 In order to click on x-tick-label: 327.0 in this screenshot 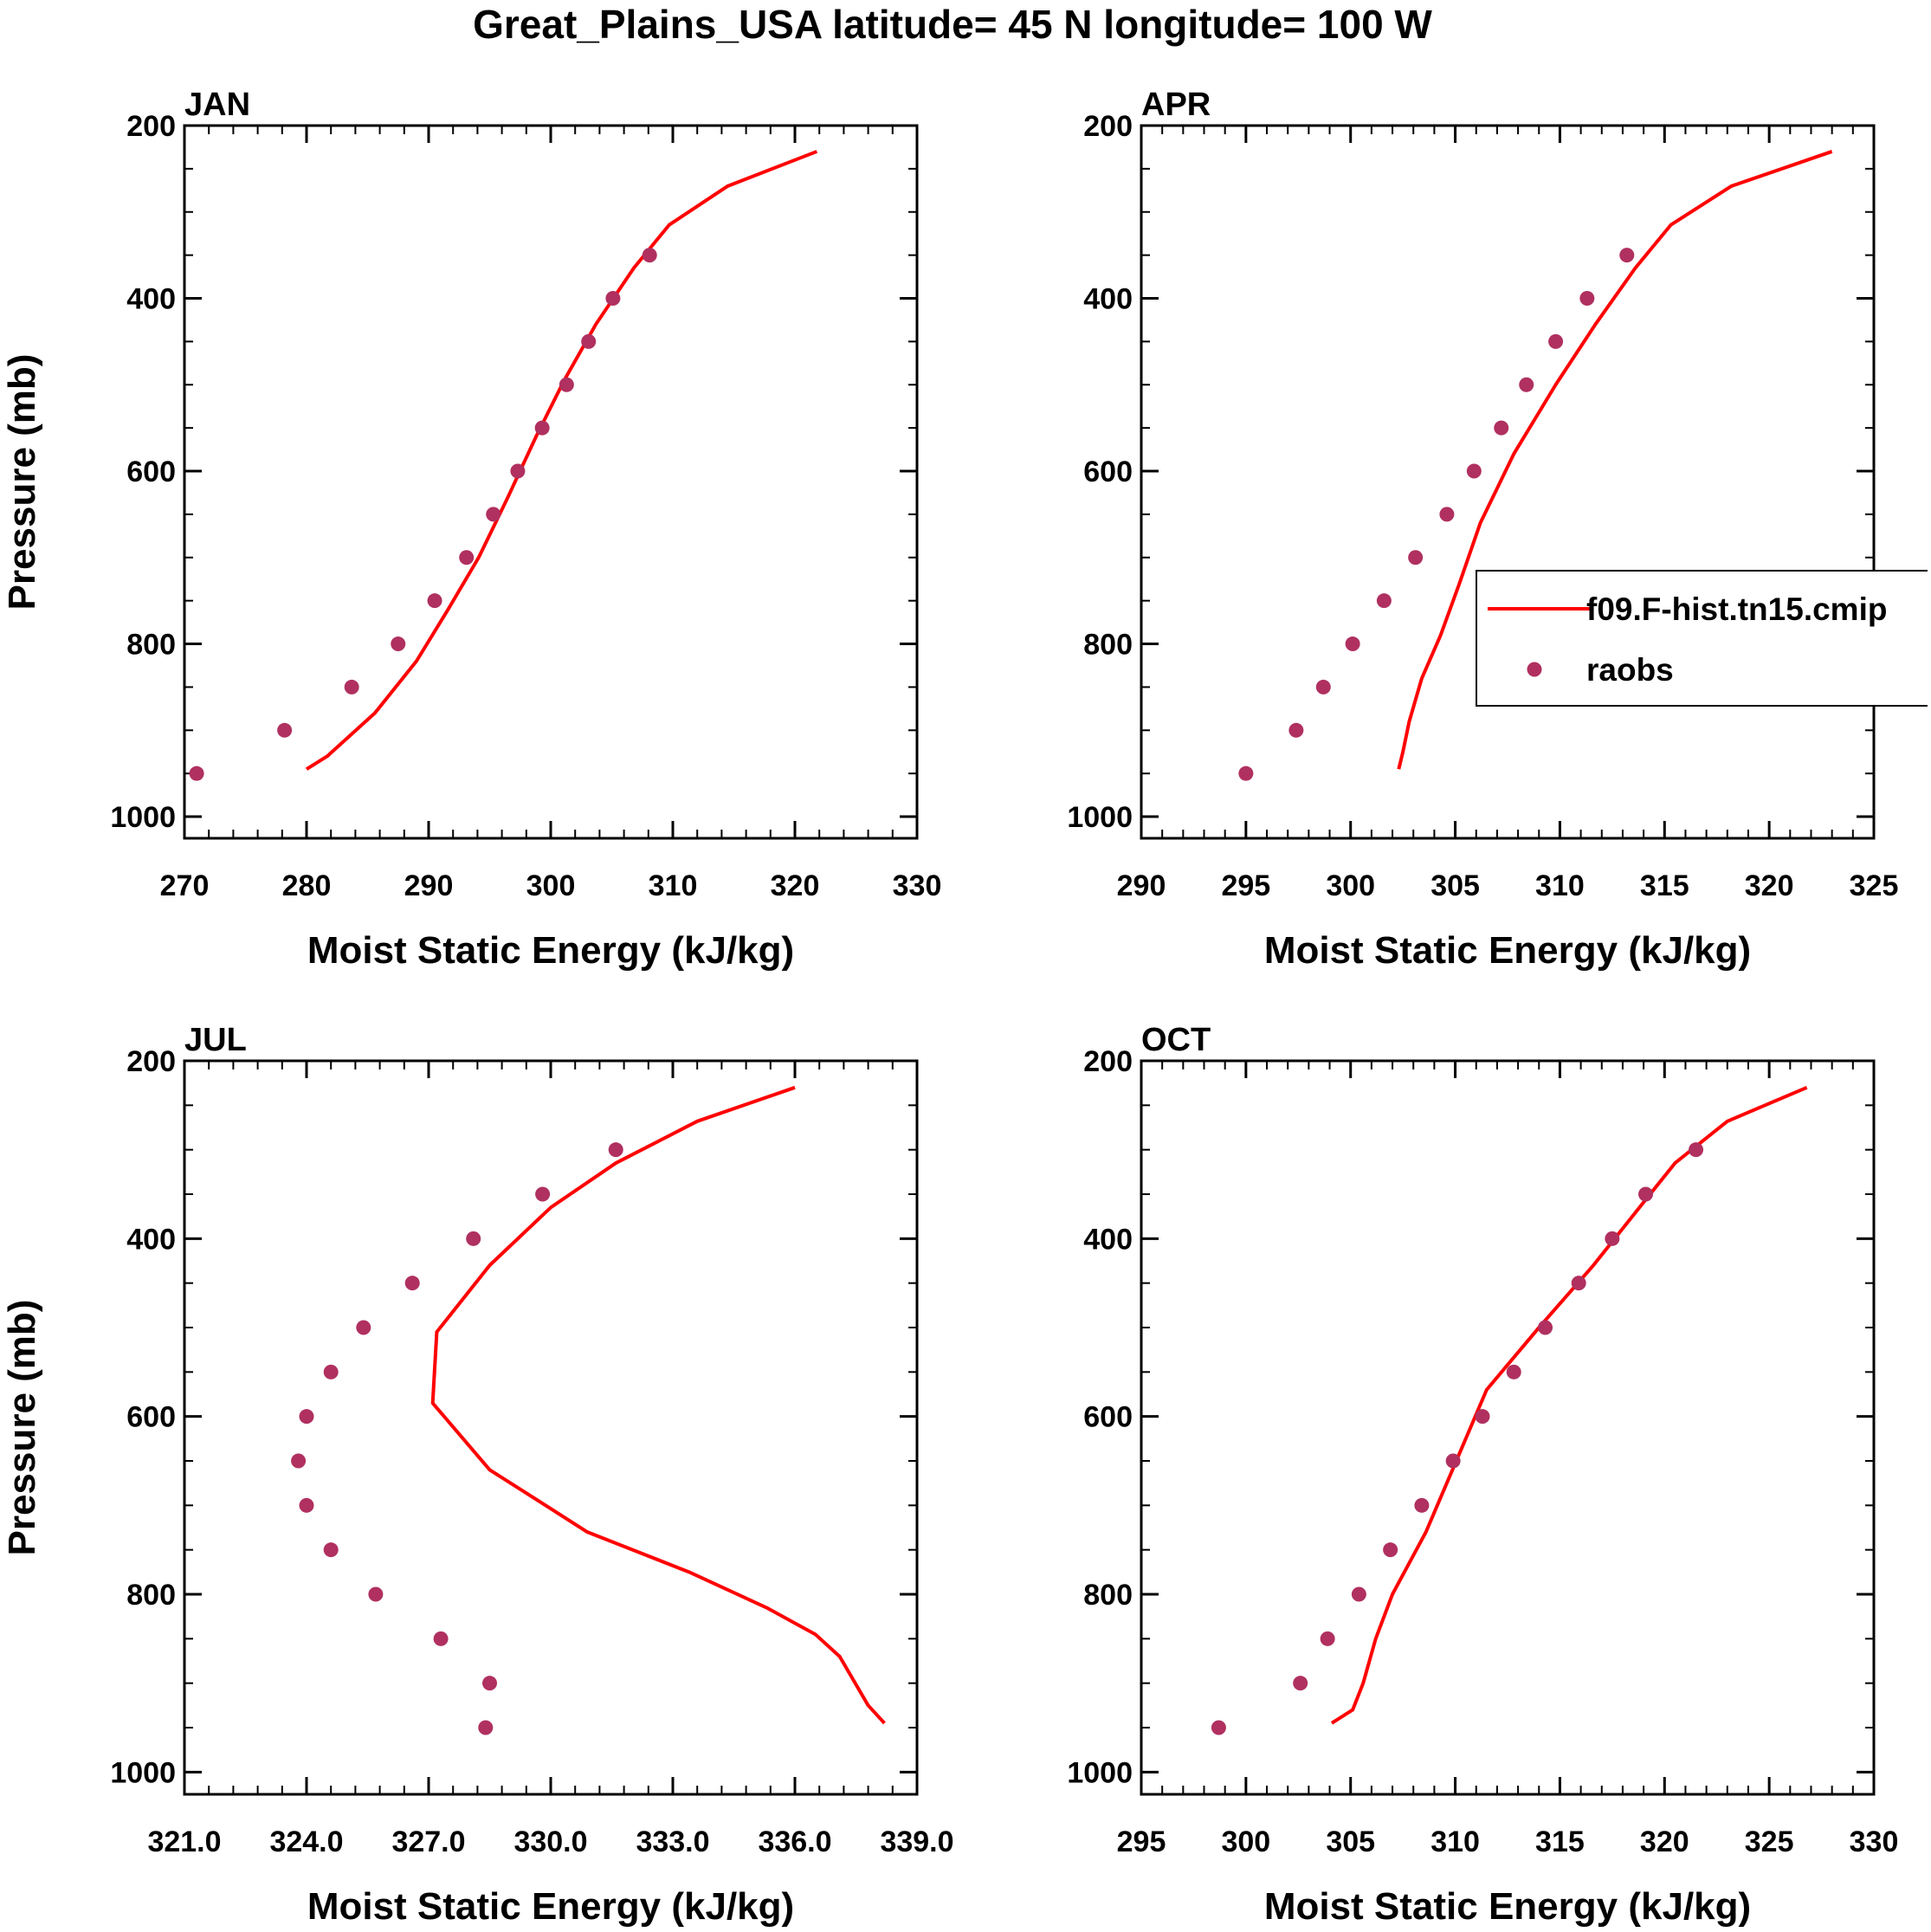, I will do `click(428, 1841)`.